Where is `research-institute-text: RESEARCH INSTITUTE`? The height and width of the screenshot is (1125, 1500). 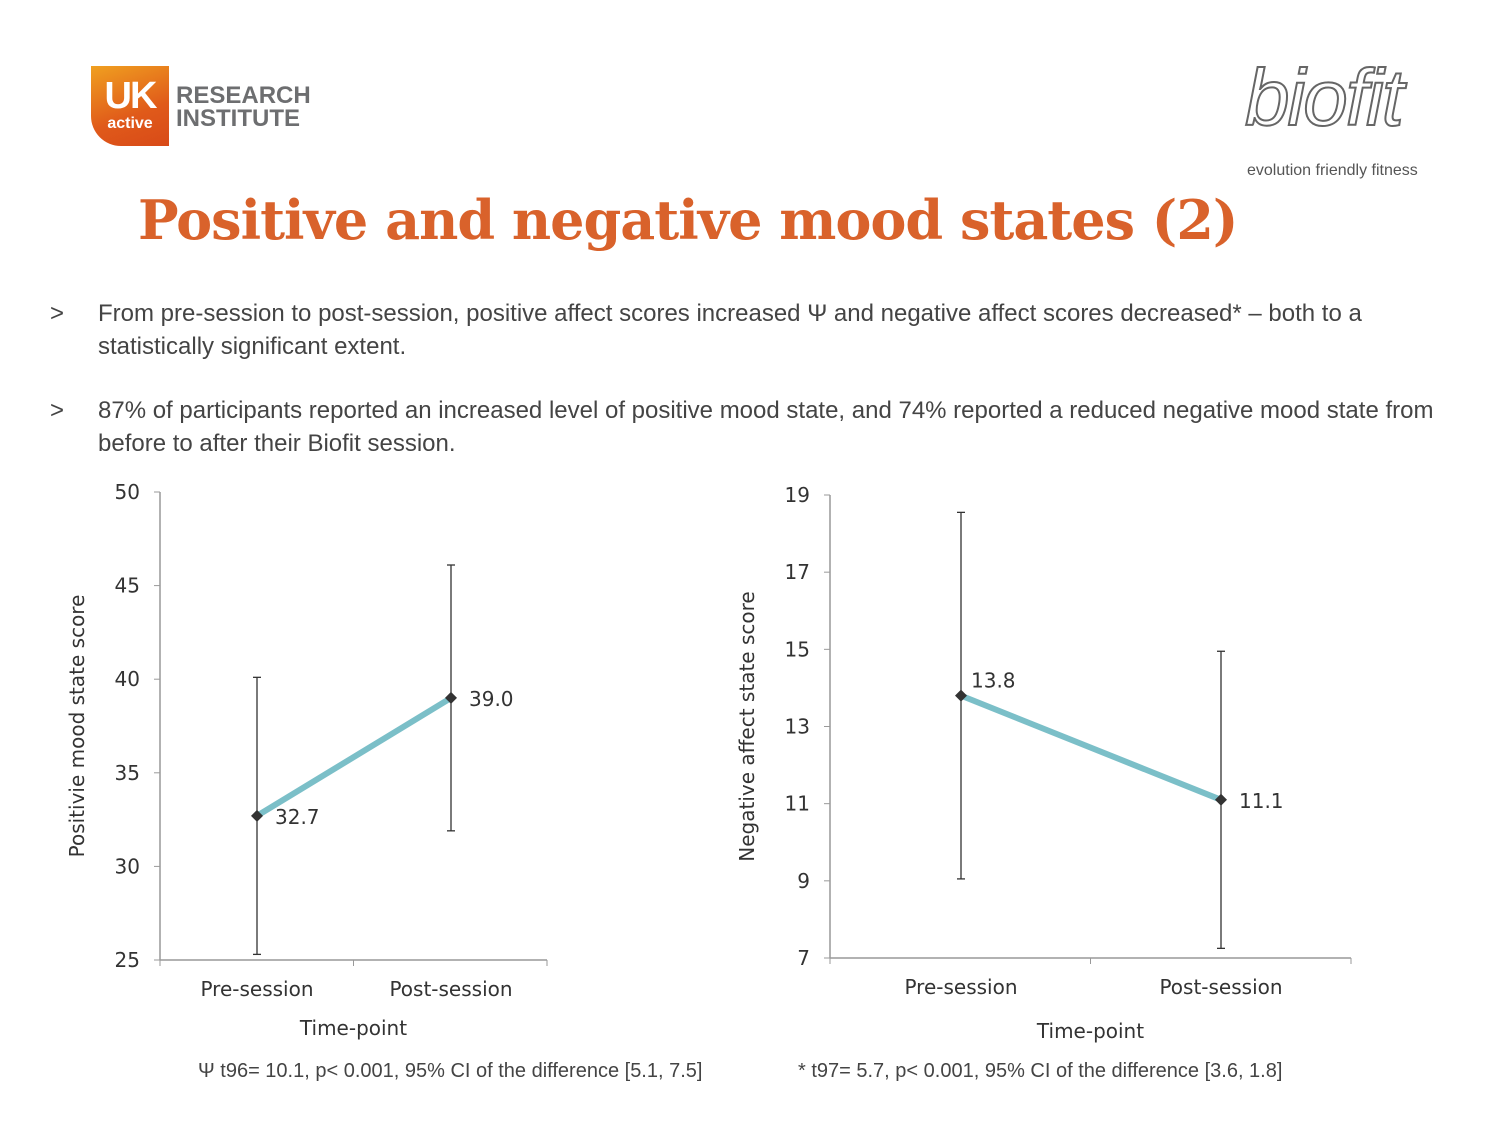
research-institute-text: RESEARCH INSTITUTE is located at coordinates (243, 107).